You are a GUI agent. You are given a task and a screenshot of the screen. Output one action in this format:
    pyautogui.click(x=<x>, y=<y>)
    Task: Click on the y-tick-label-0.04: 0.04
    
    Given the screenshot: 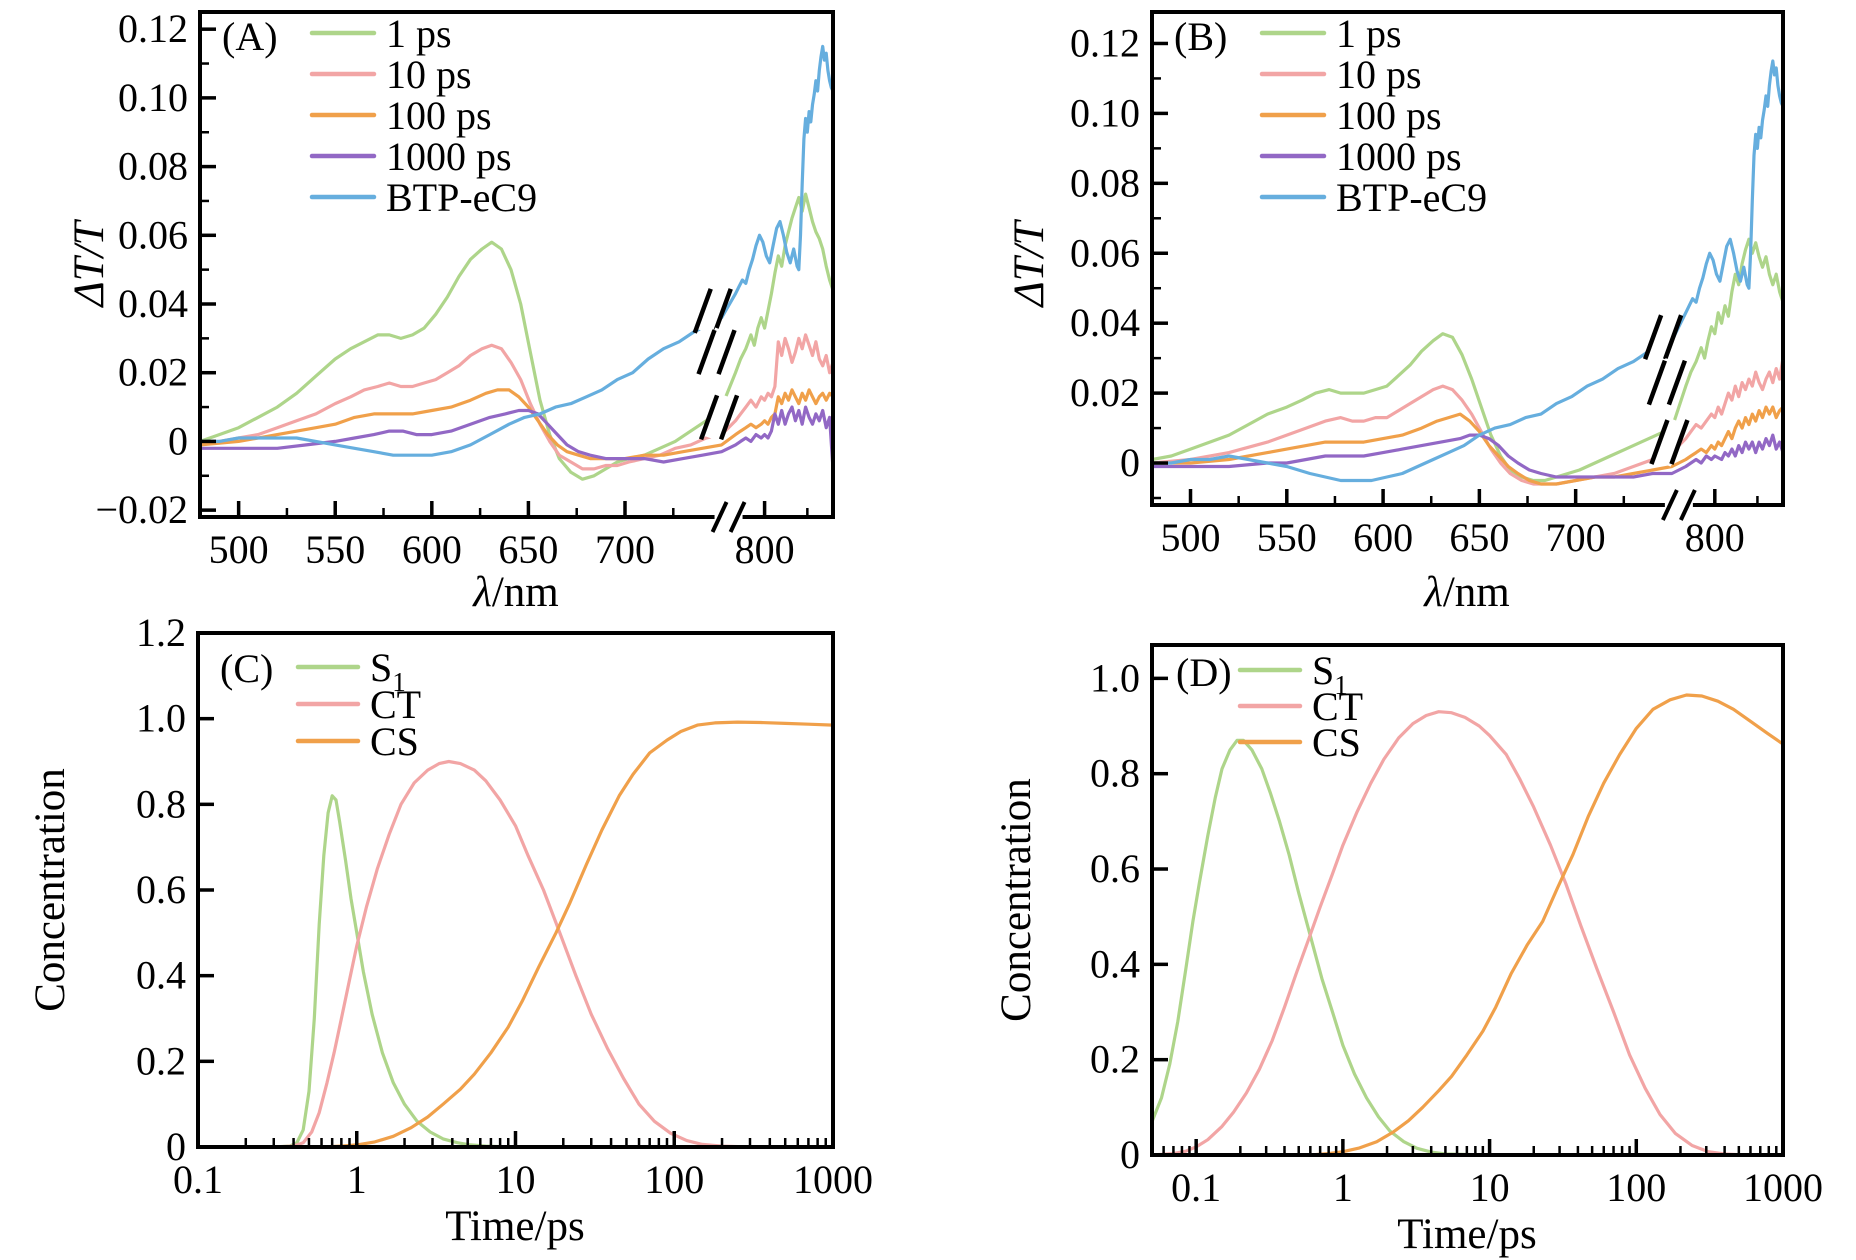 What is the action you would take?
    pyautogui.click(x=153, y=303)
    